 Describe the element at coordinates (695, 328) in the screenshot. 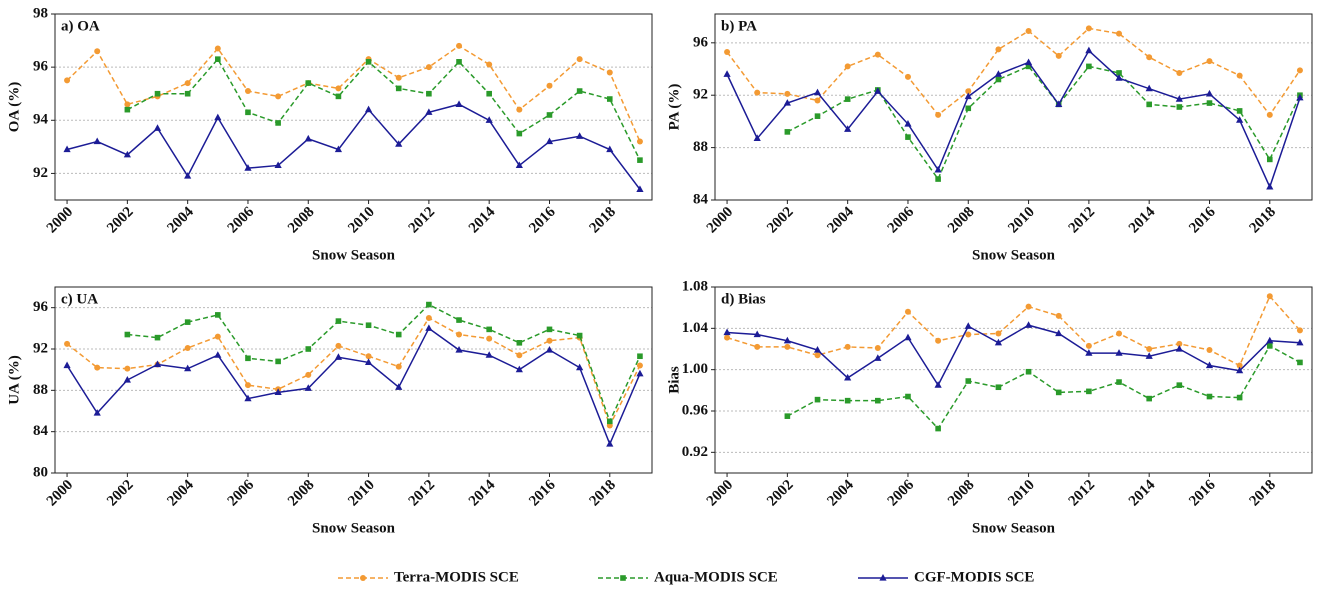

I see `y-tick-label: 1.04` at that location.